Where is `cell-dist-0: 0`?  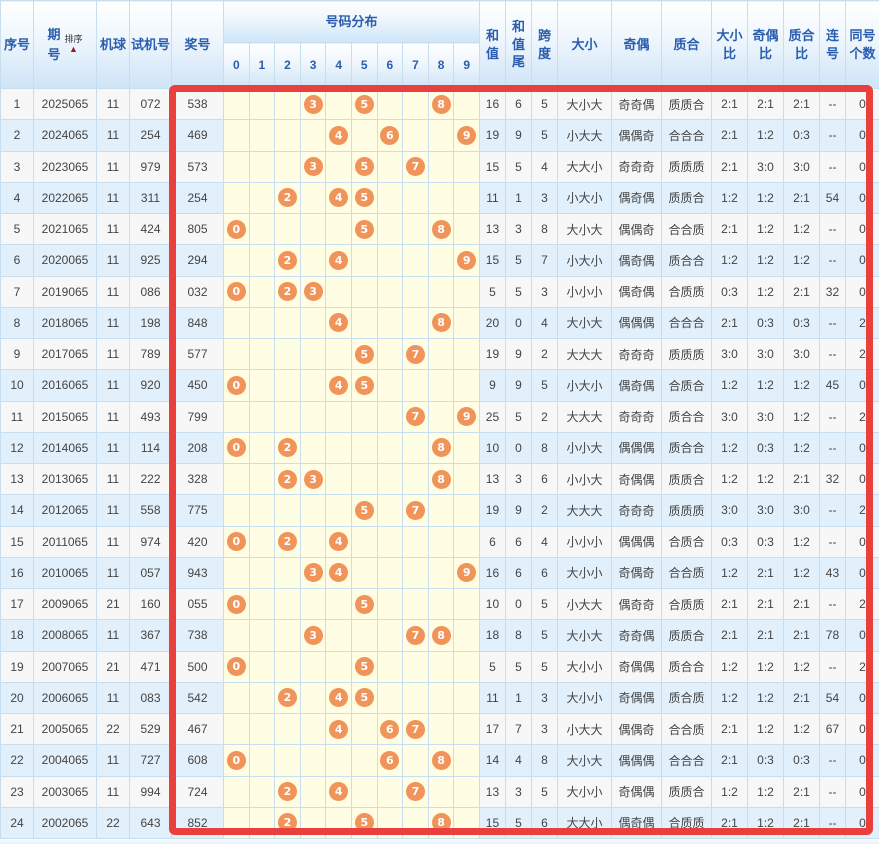 cell-dist-0: 0 is located at coordinates (236, 541).